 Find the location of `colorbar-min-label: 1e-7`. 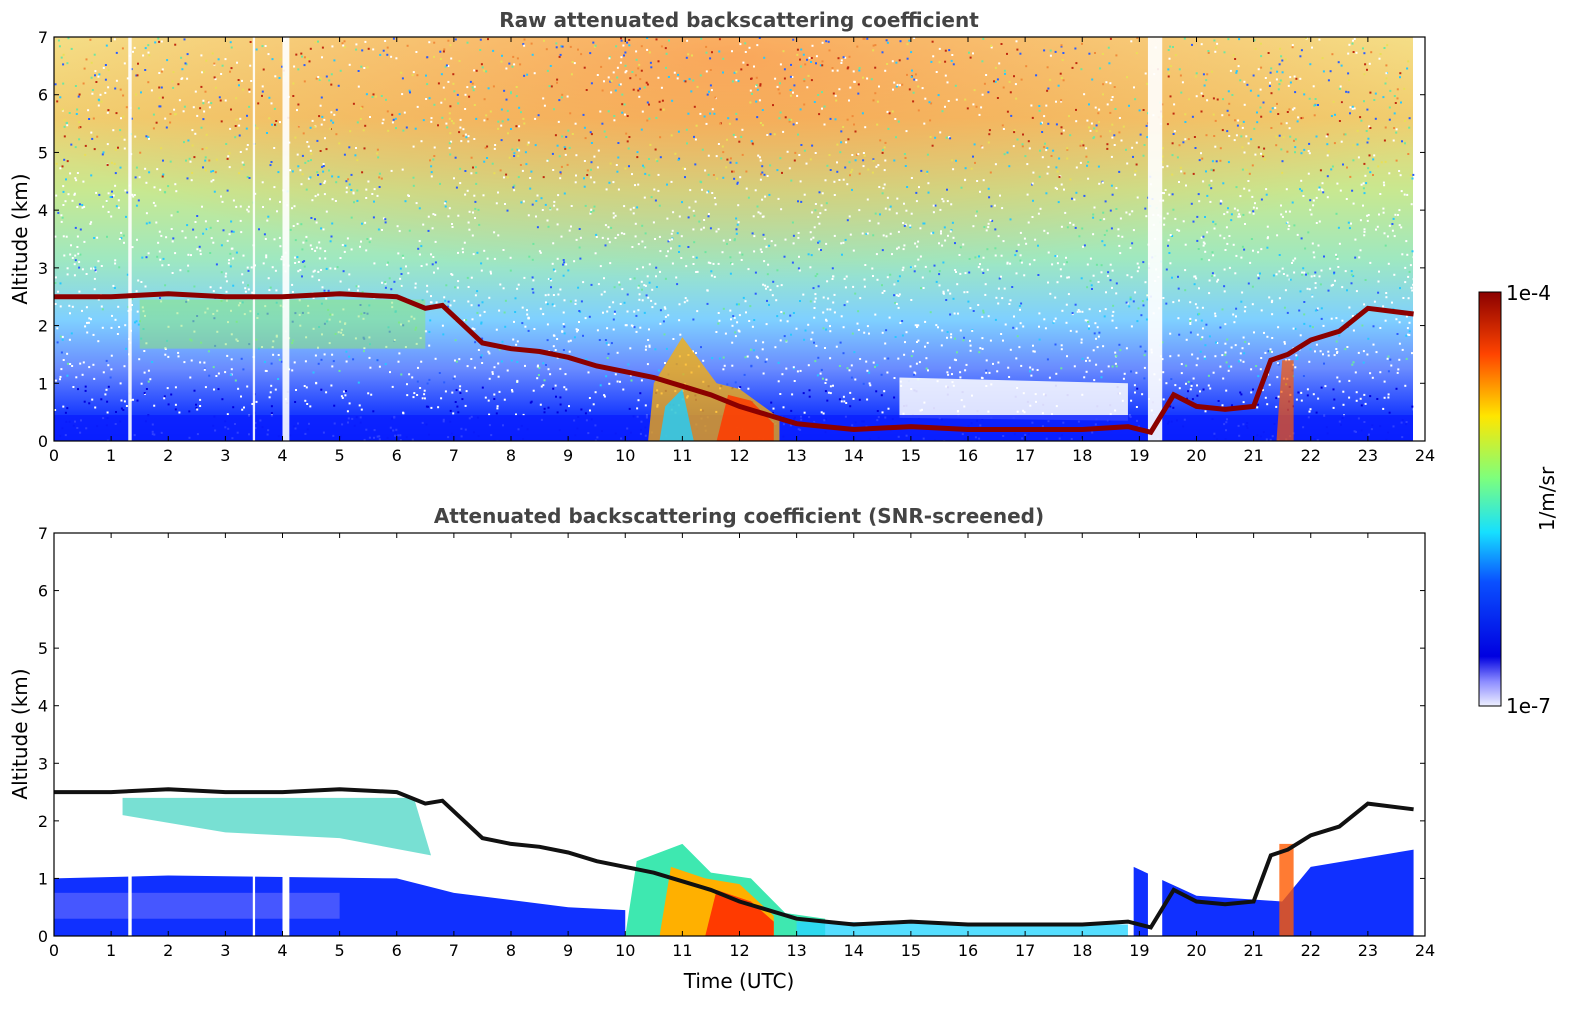

colorbar-min-label: 1e-7 is located at coordinates (1528, 706).